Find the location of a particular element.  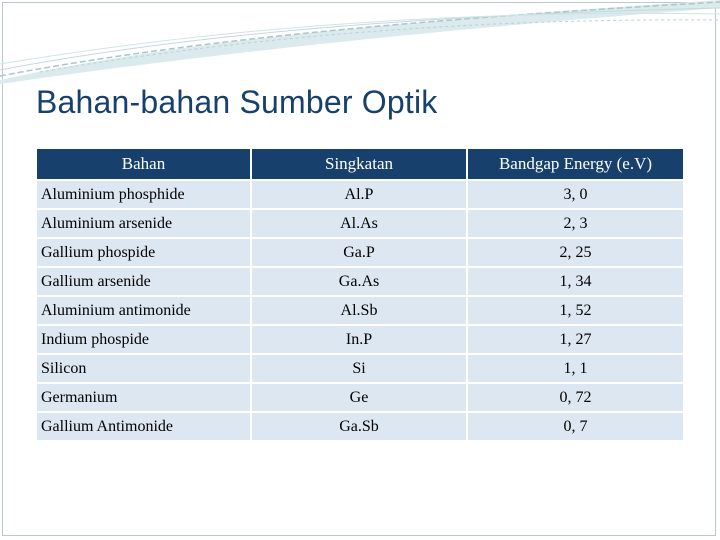

table-row: Germanium Ge 0, 72 is located at coordinates (360, 398).